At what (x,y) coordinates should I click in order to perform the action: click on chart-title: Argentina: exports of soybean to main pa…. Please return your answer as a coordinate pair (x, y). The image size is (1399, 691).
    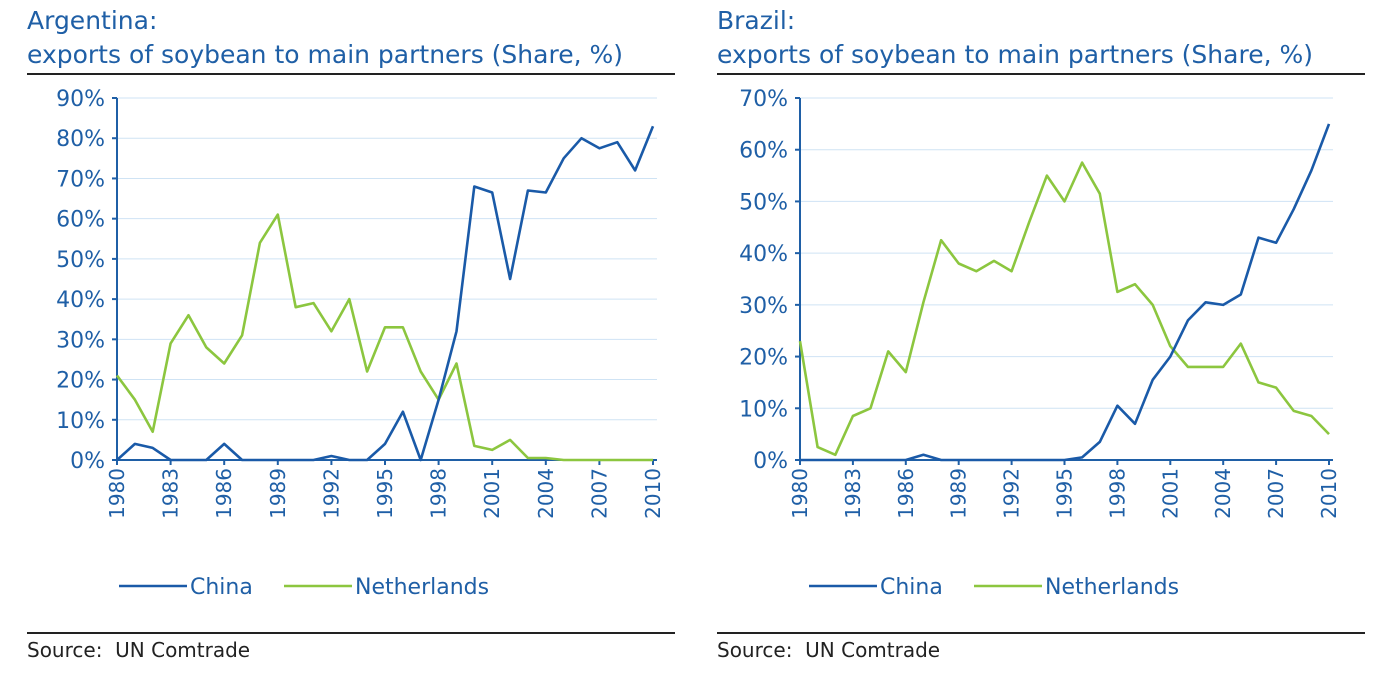
    Looking at the image, I should click on (352, 38).